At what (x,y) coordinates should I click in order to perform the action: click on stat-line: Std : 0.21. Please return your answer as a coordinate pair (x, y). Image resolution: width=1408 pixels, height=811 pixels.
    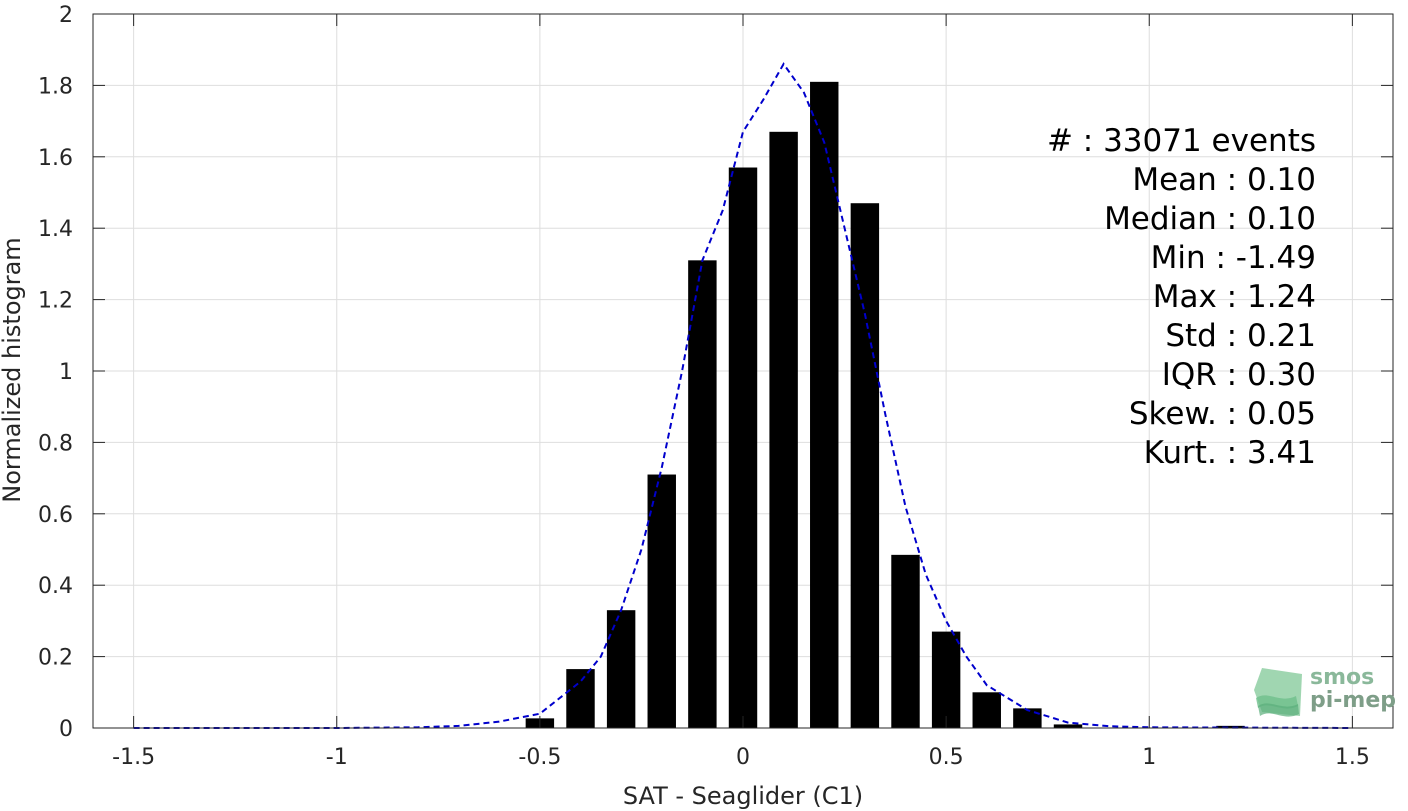
    Looking at the image, I should click on (1240, 336).